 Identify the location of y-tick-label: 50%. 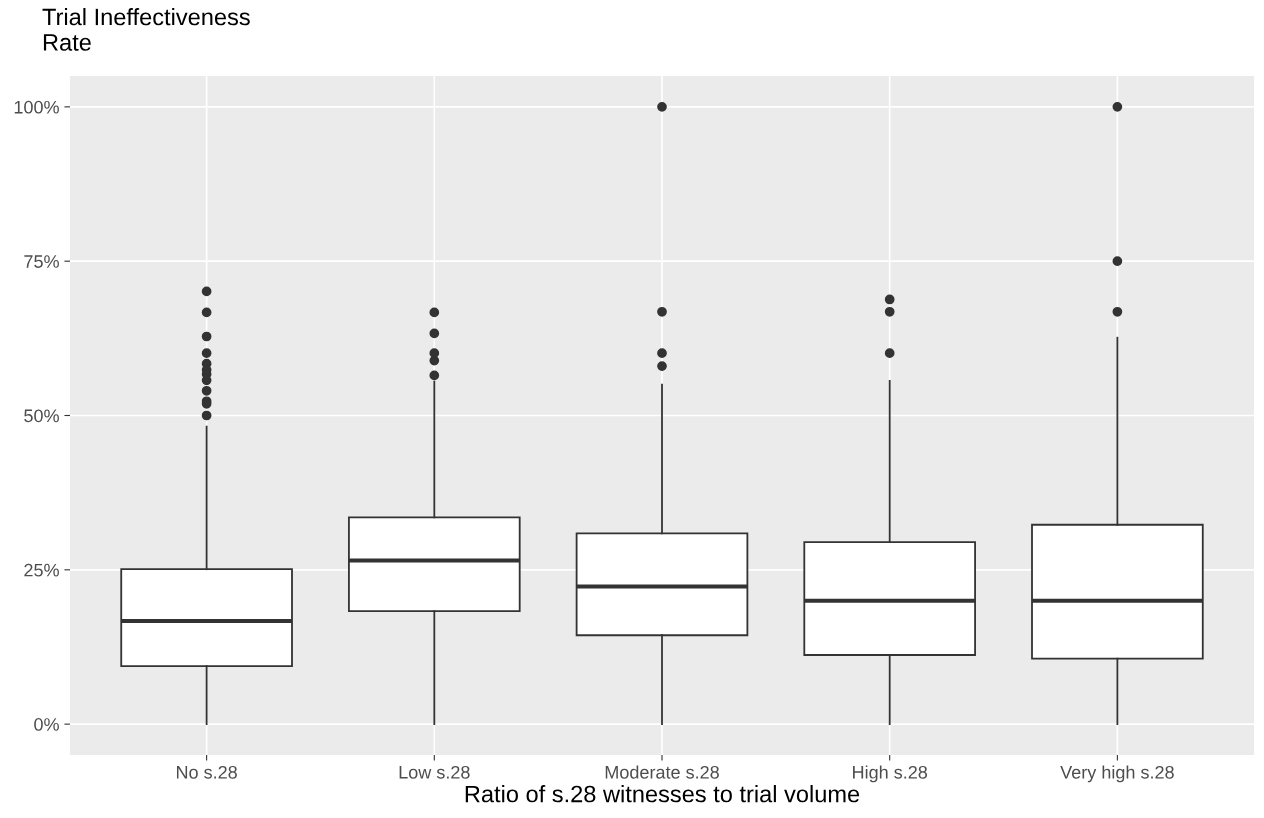
(41, 416).